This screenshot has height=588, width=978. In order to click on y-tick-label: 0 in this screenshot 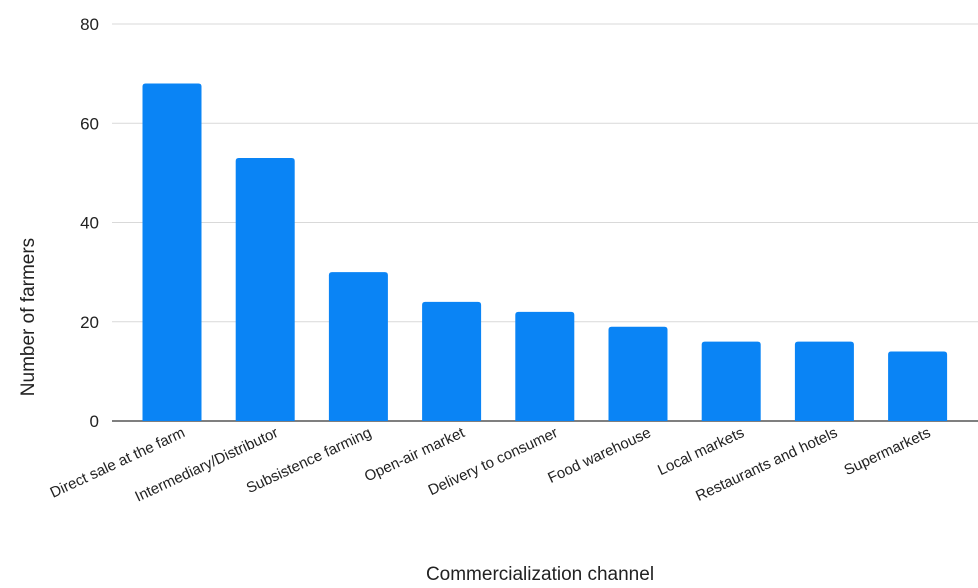, I will do `click(94, 421)`.